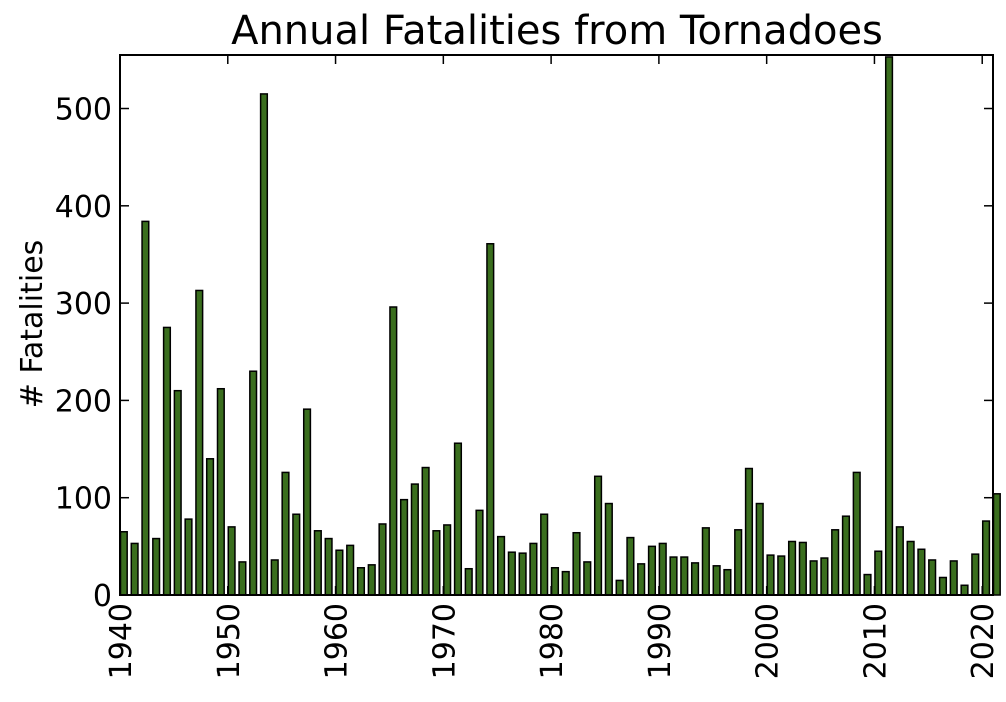 The image size is (1006, 702). What do you see at coordinates (458, 519) in the screenshot?
I see `bar-1971` at bounding box center [458, 519].